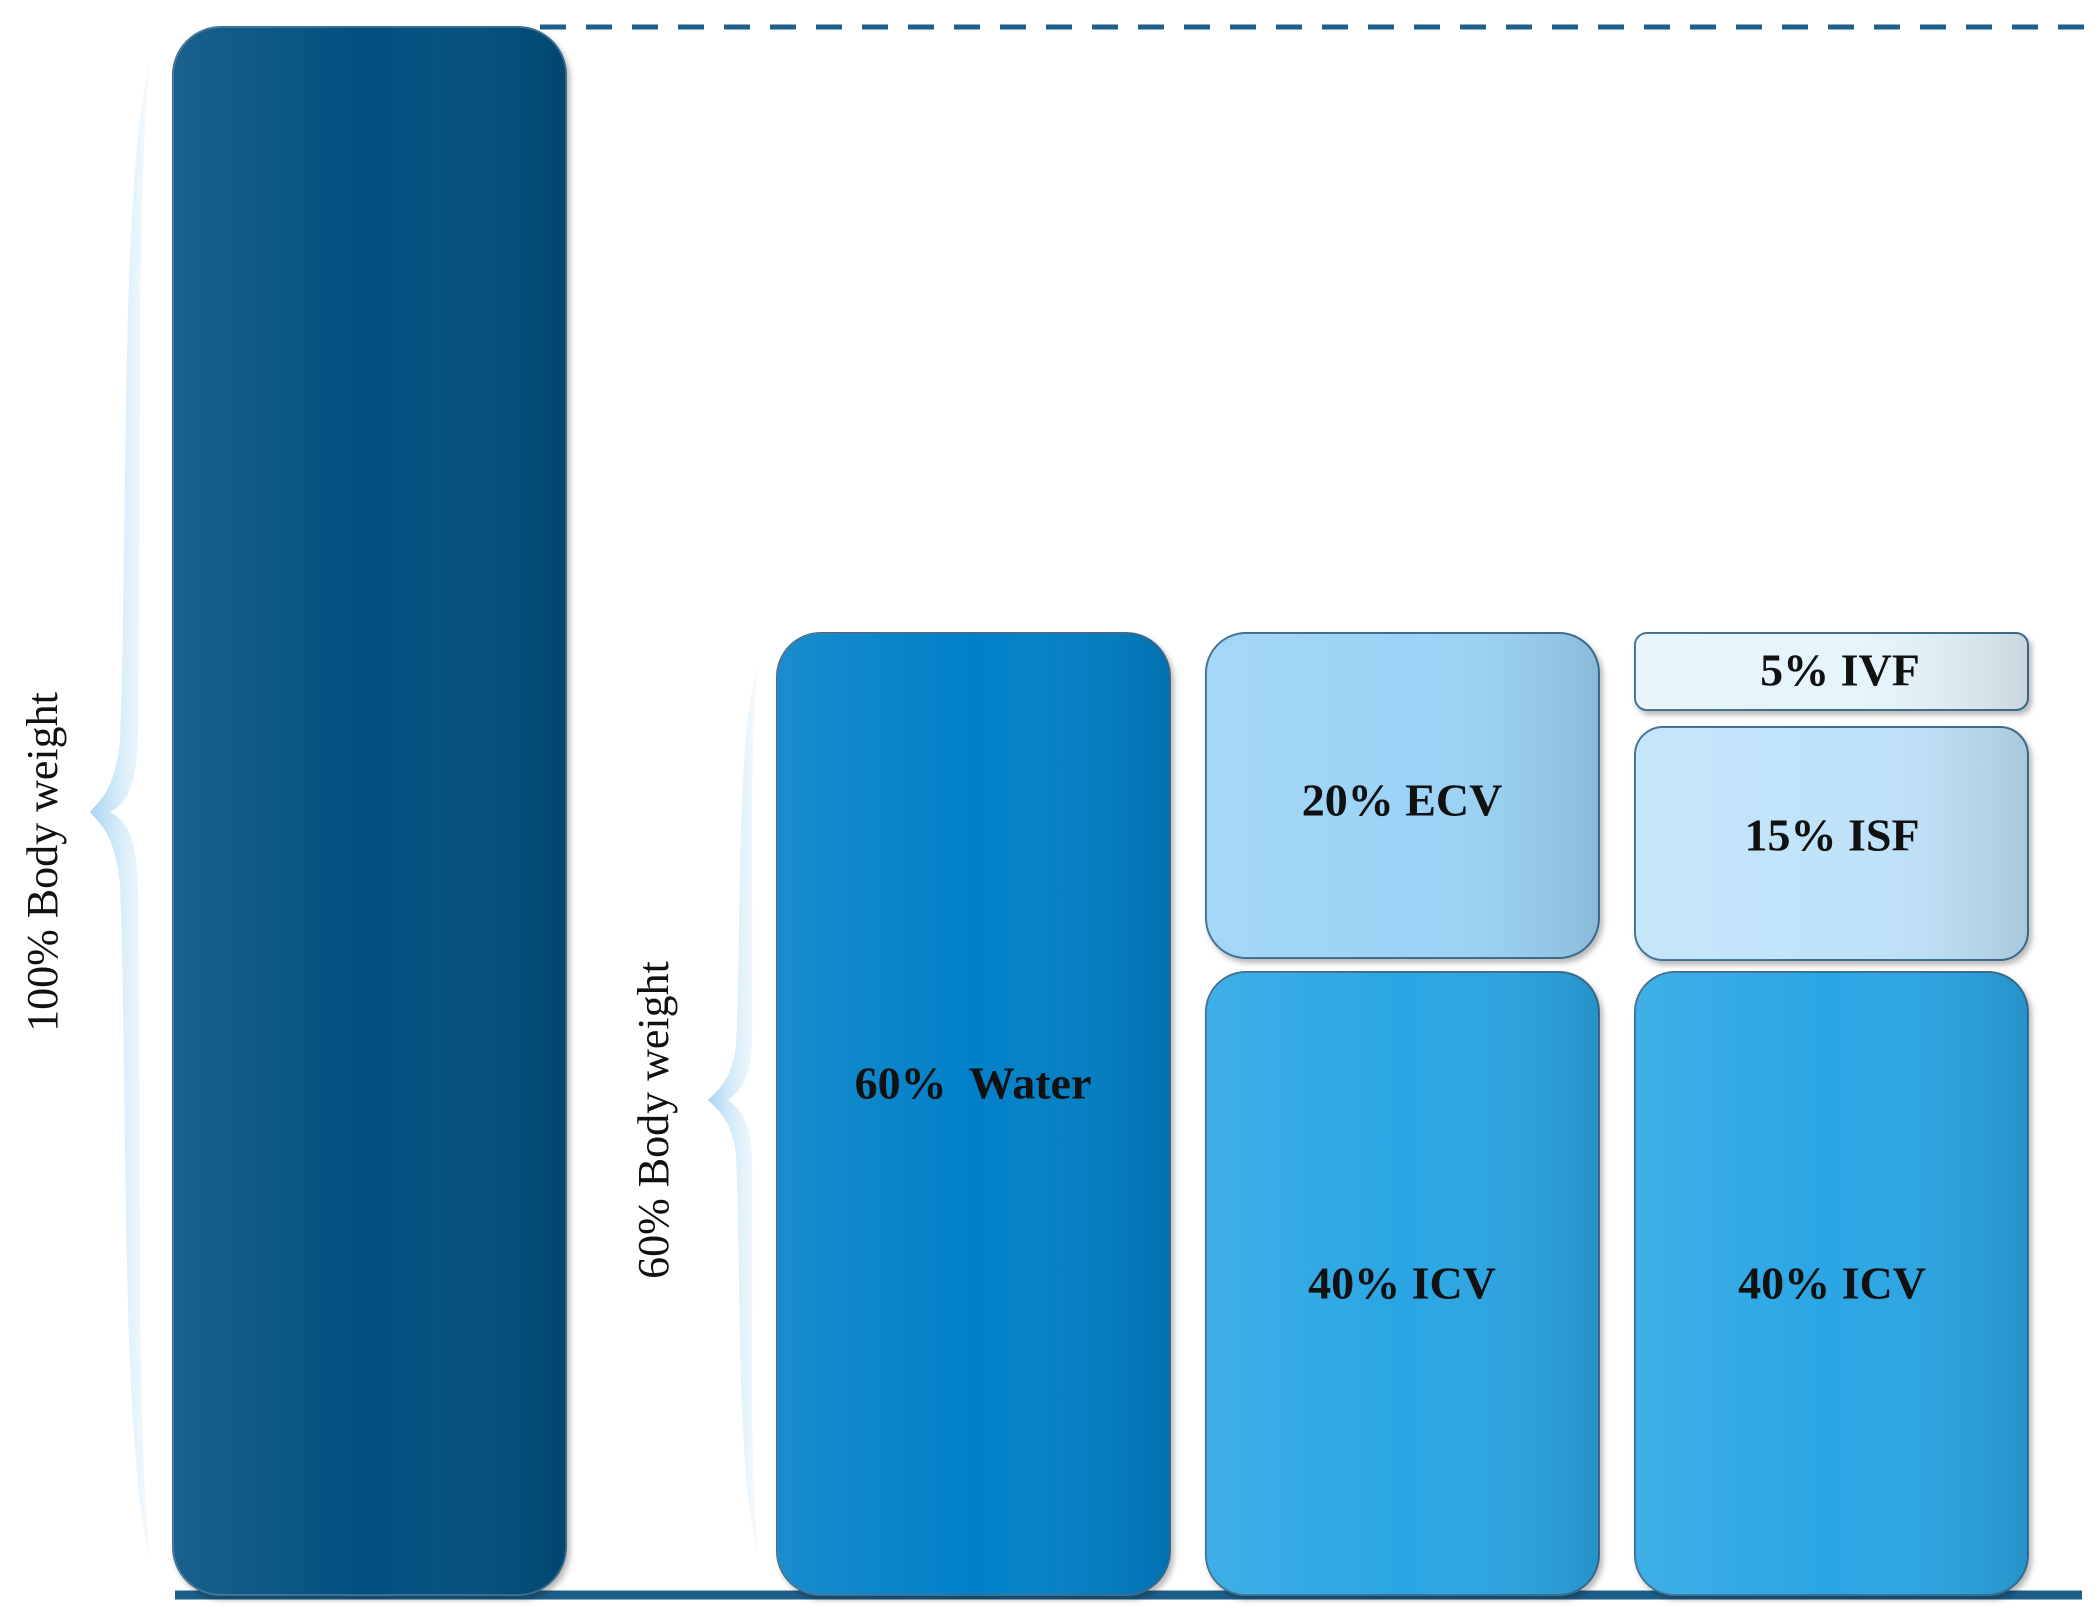  I want to click on brace-total-body, so click(120, 810).